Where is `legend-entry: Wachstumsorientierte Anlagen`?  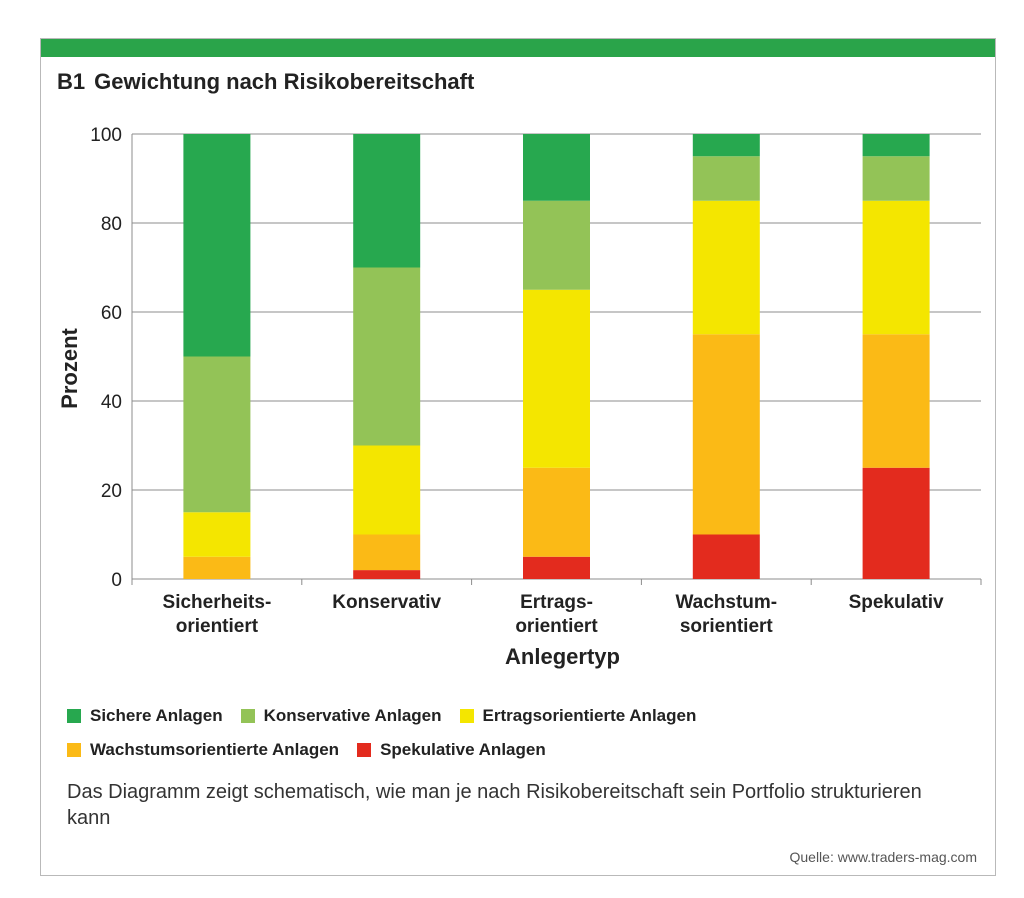
legend-entry: Wachstumsorientierte Anlagen is located at coordinates (203, 750).